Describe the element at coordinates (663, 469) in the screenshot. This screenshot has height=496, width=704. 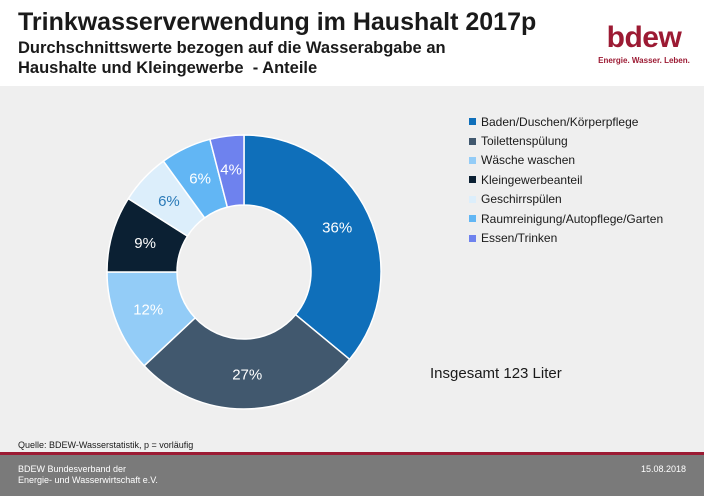
I see `footer-date: 15.08.2018` at that location.